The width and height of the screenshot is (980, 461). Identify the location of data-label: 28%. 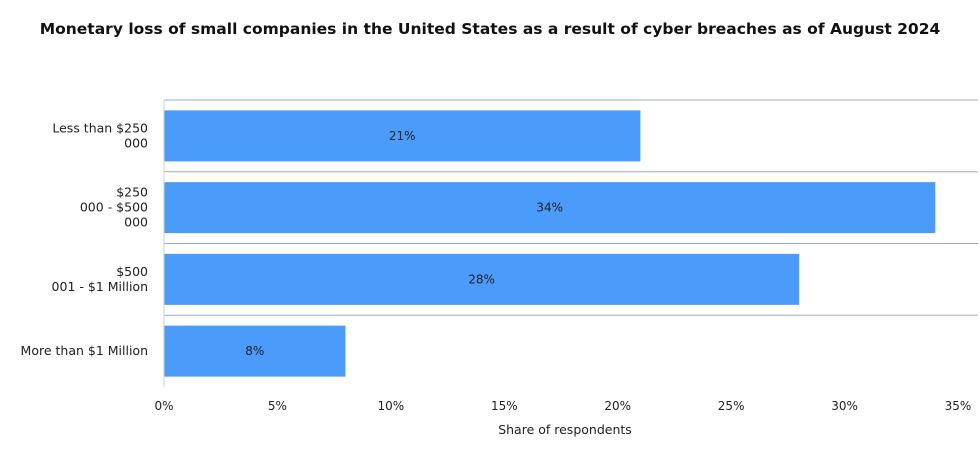
(481, 279).